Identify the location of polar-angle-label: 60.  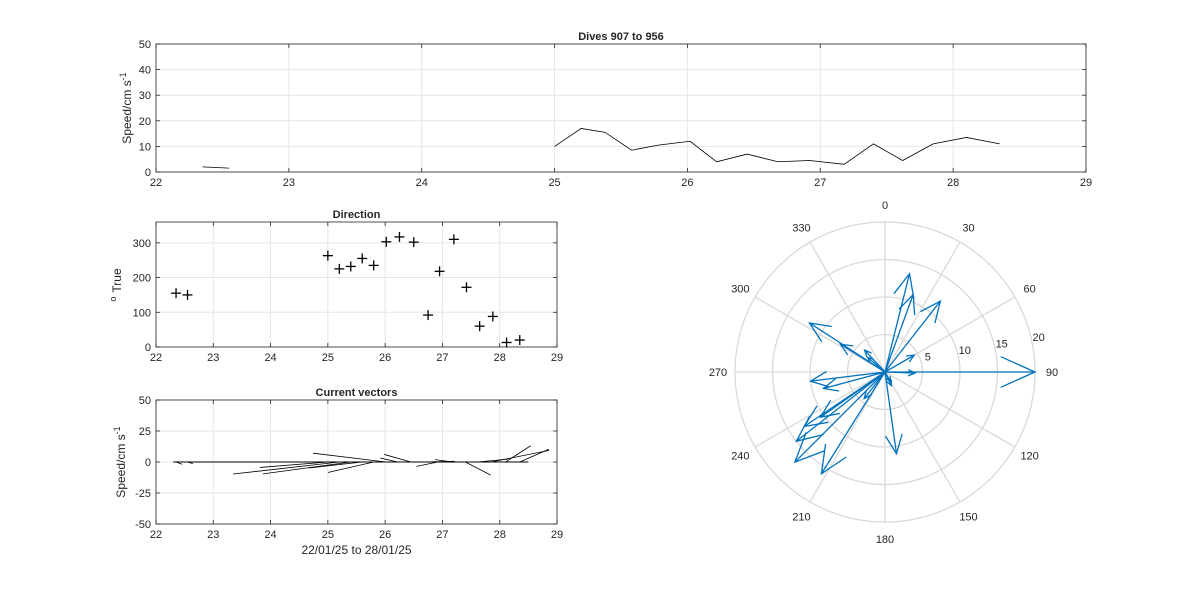
(1030, 290).